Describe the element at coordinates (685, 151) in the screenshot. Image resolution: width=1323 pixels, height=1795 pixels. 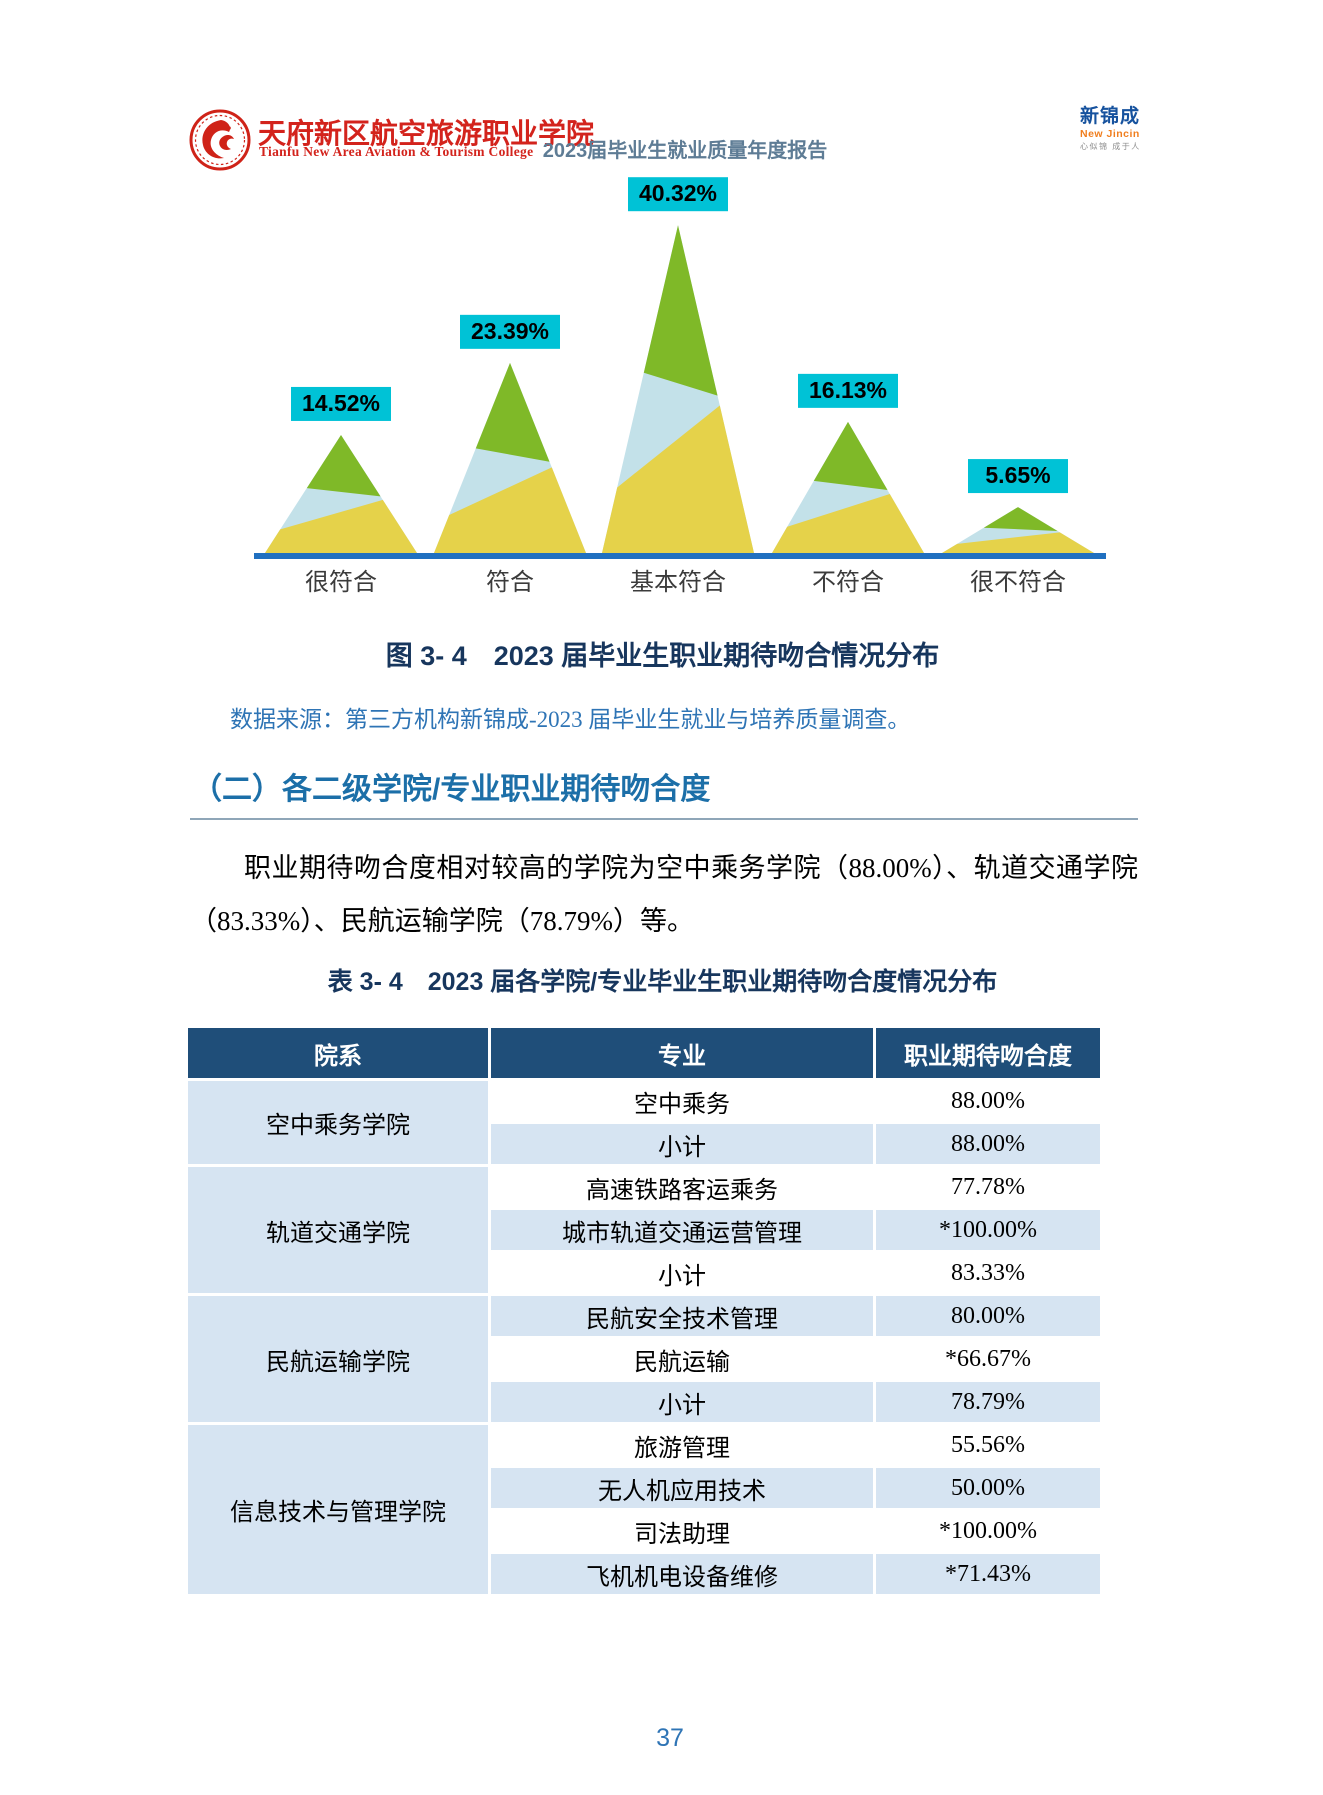
I see `report-title: 2023届毕业生就业质量年度报告` at that location.